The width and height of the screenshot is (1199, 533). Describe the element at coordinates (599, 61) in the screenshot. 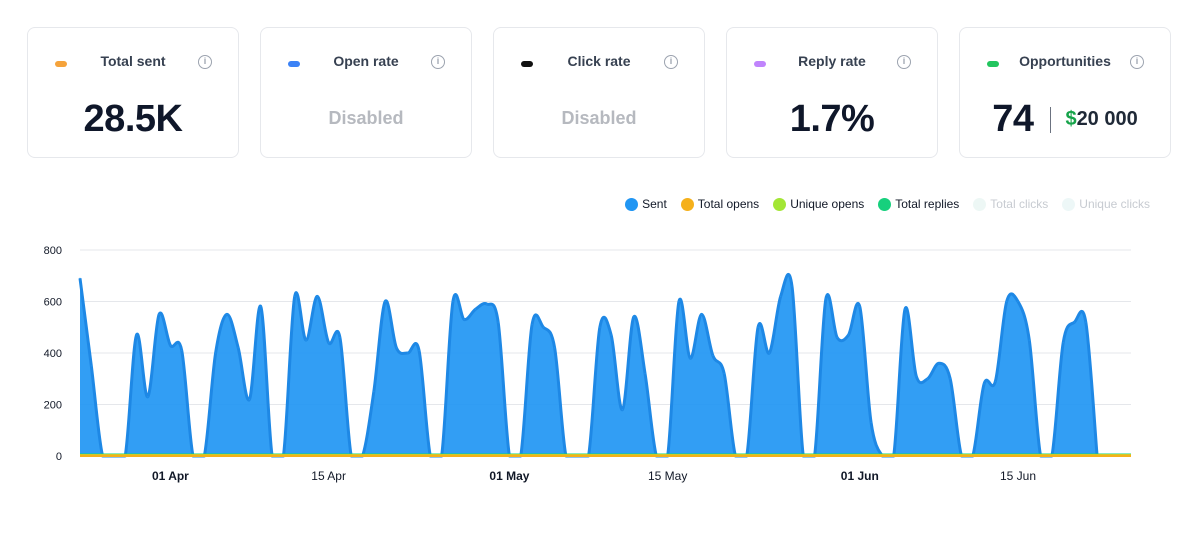

I see `card-label: Click rate` at that location.